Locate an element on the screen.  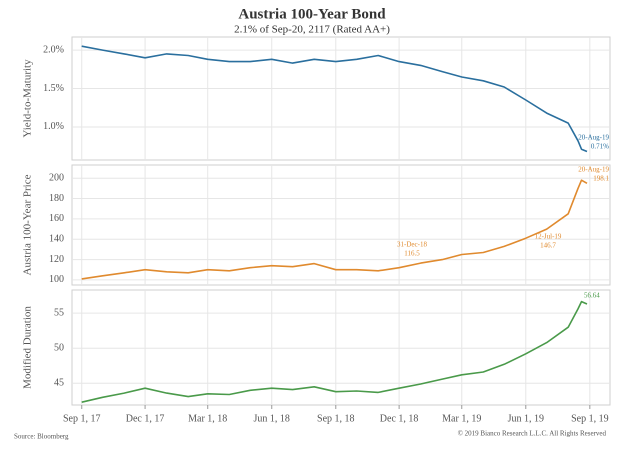
annotation: 198.1 is located at coordinates (601, 179).